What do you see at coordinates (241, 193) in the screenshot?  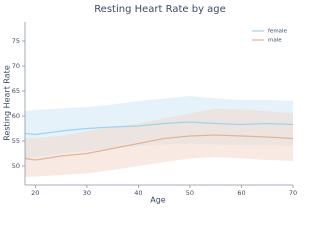 I see `x-tick-label: 60` at bounding box center [241, 193].